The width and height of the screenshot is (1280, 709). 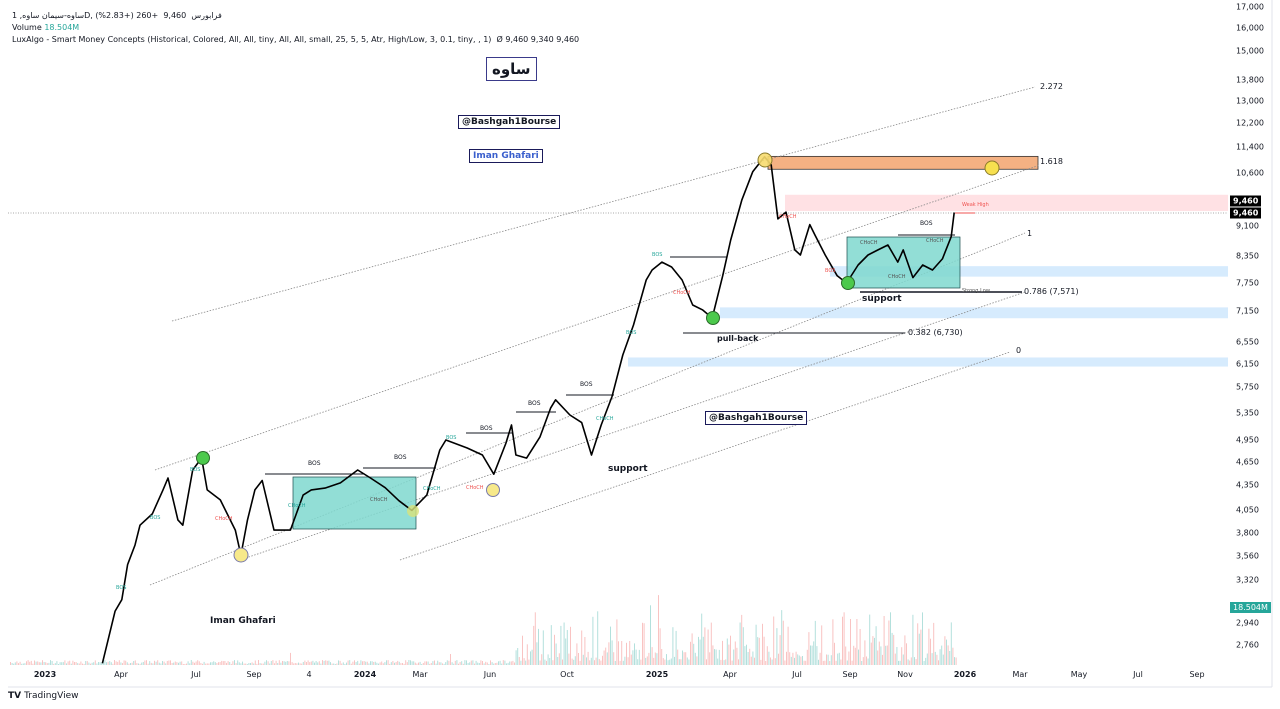 I want to click on fib-0-label: 0, so click(x=1019, y=350).